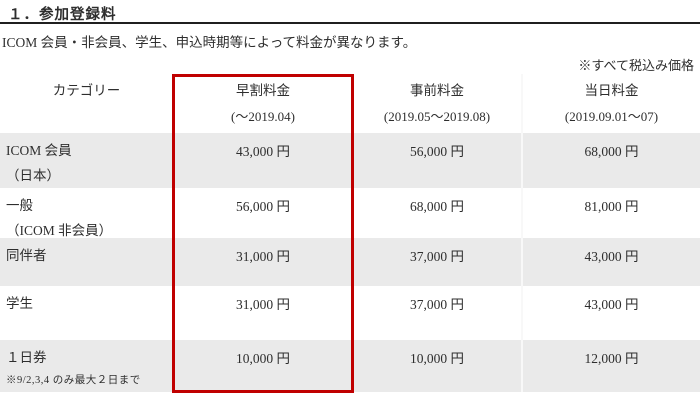  What do you see at coordinates (62, 15) in the screenshot?
I see `page-title: １．参加登録料` at bounding box center [62, 15].